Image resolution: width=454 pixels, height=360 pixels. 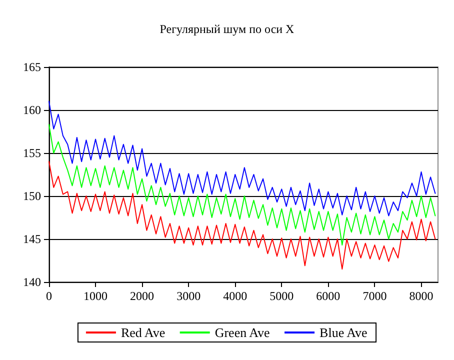 What do you see at coordinates (374, 296) in the screenshot?
I see `x-tick-label: 7000` at bounding box center [374, 296].